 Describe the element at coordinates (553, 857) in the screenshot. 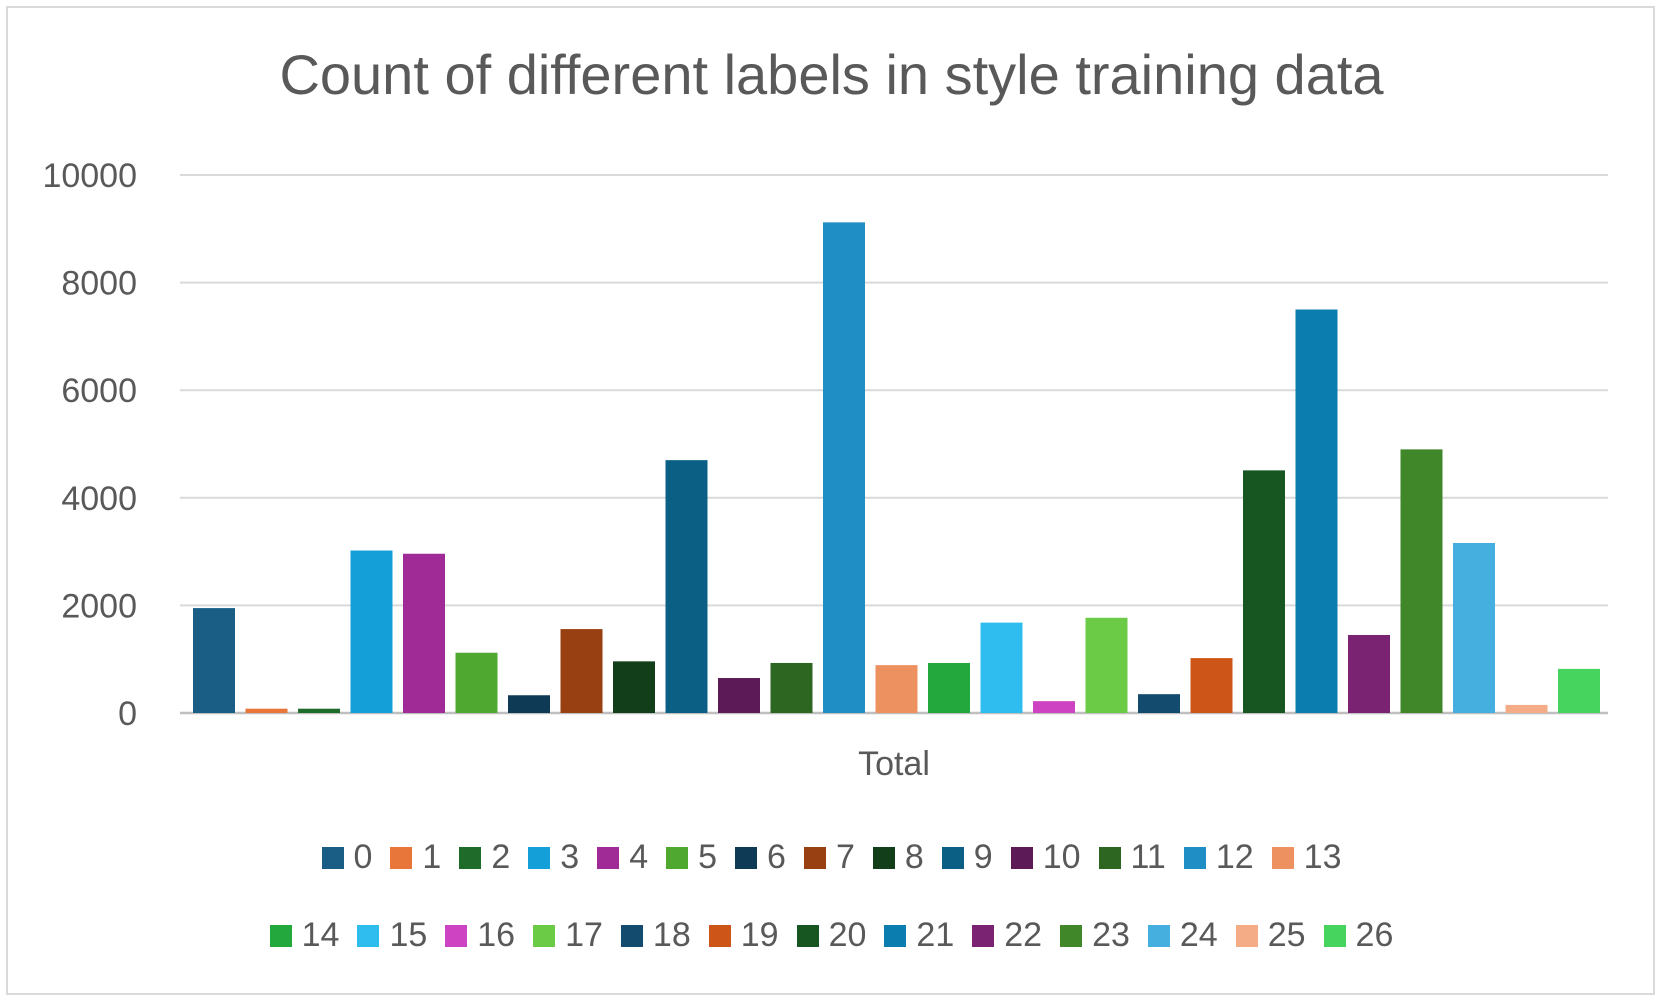

I see `legend-item-3: 3` at that location.